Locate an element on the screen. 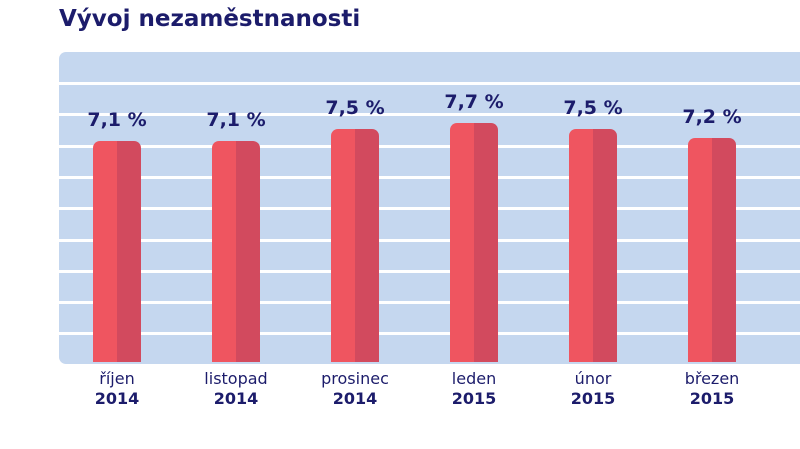 The width and height of the screenshot is (800, 449). x-tick-label: březen 2015 is located at coordinates (712, 389).